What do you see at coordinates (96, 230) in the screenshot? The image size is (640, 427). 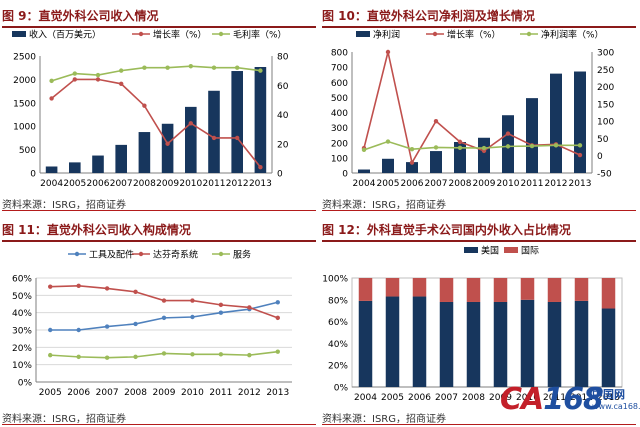 I see `chart-title: 图 11：直觉外科公司收入构成情况` at bounding box center [96, 230].